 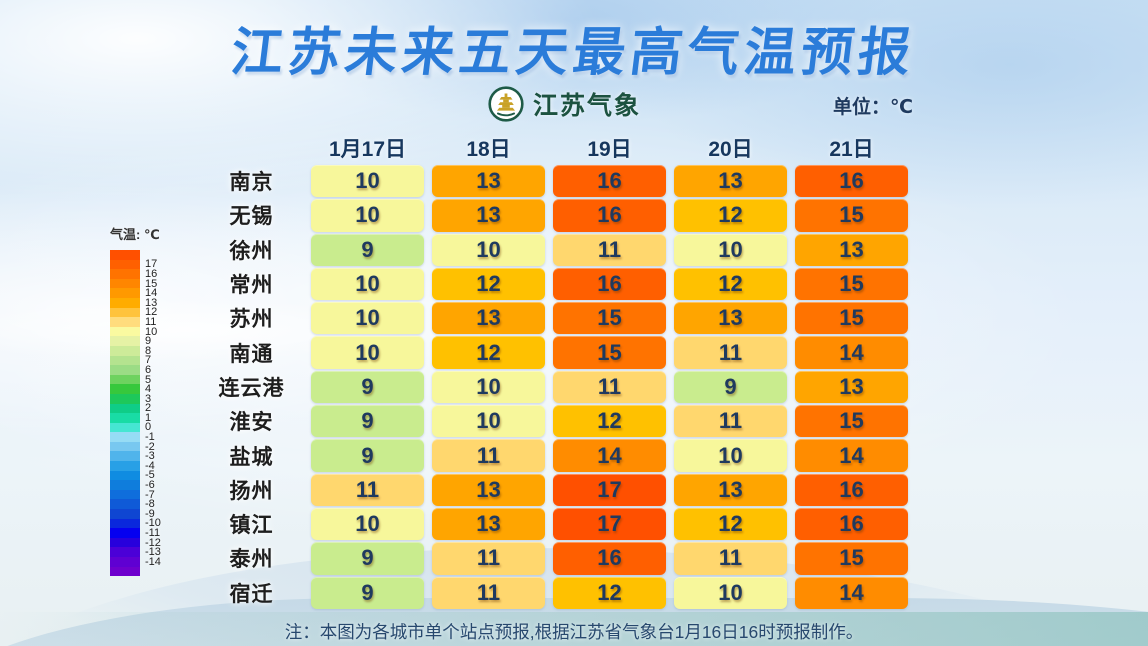 What do you see at coordinates (554, 148) in the screenshot?
I see `date-header-row: 1月17日 18日 19日 20日 21日` at bounding box center [554, 148].